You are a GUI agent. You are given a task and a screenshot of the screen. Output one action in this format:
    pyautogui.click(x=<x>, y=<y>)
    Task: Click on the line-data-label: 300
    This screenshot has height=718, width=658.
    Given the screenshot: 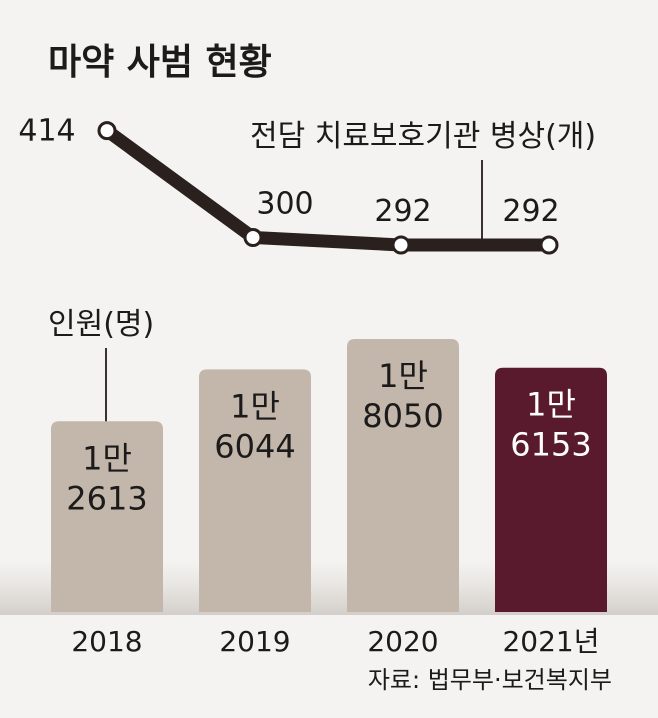 What is the action you would take?
    pyautogui.click(x=284, y=204)
    